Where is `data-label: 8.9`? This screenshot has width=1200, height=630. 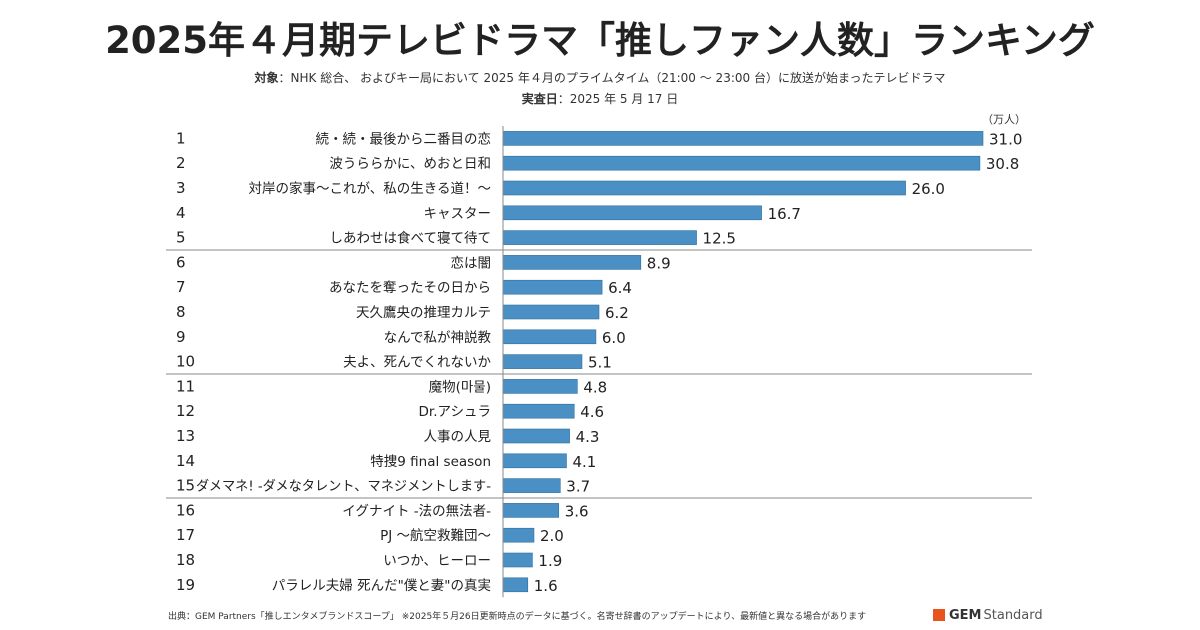
data-label: 8.9 is located at coordinates (659, 263).